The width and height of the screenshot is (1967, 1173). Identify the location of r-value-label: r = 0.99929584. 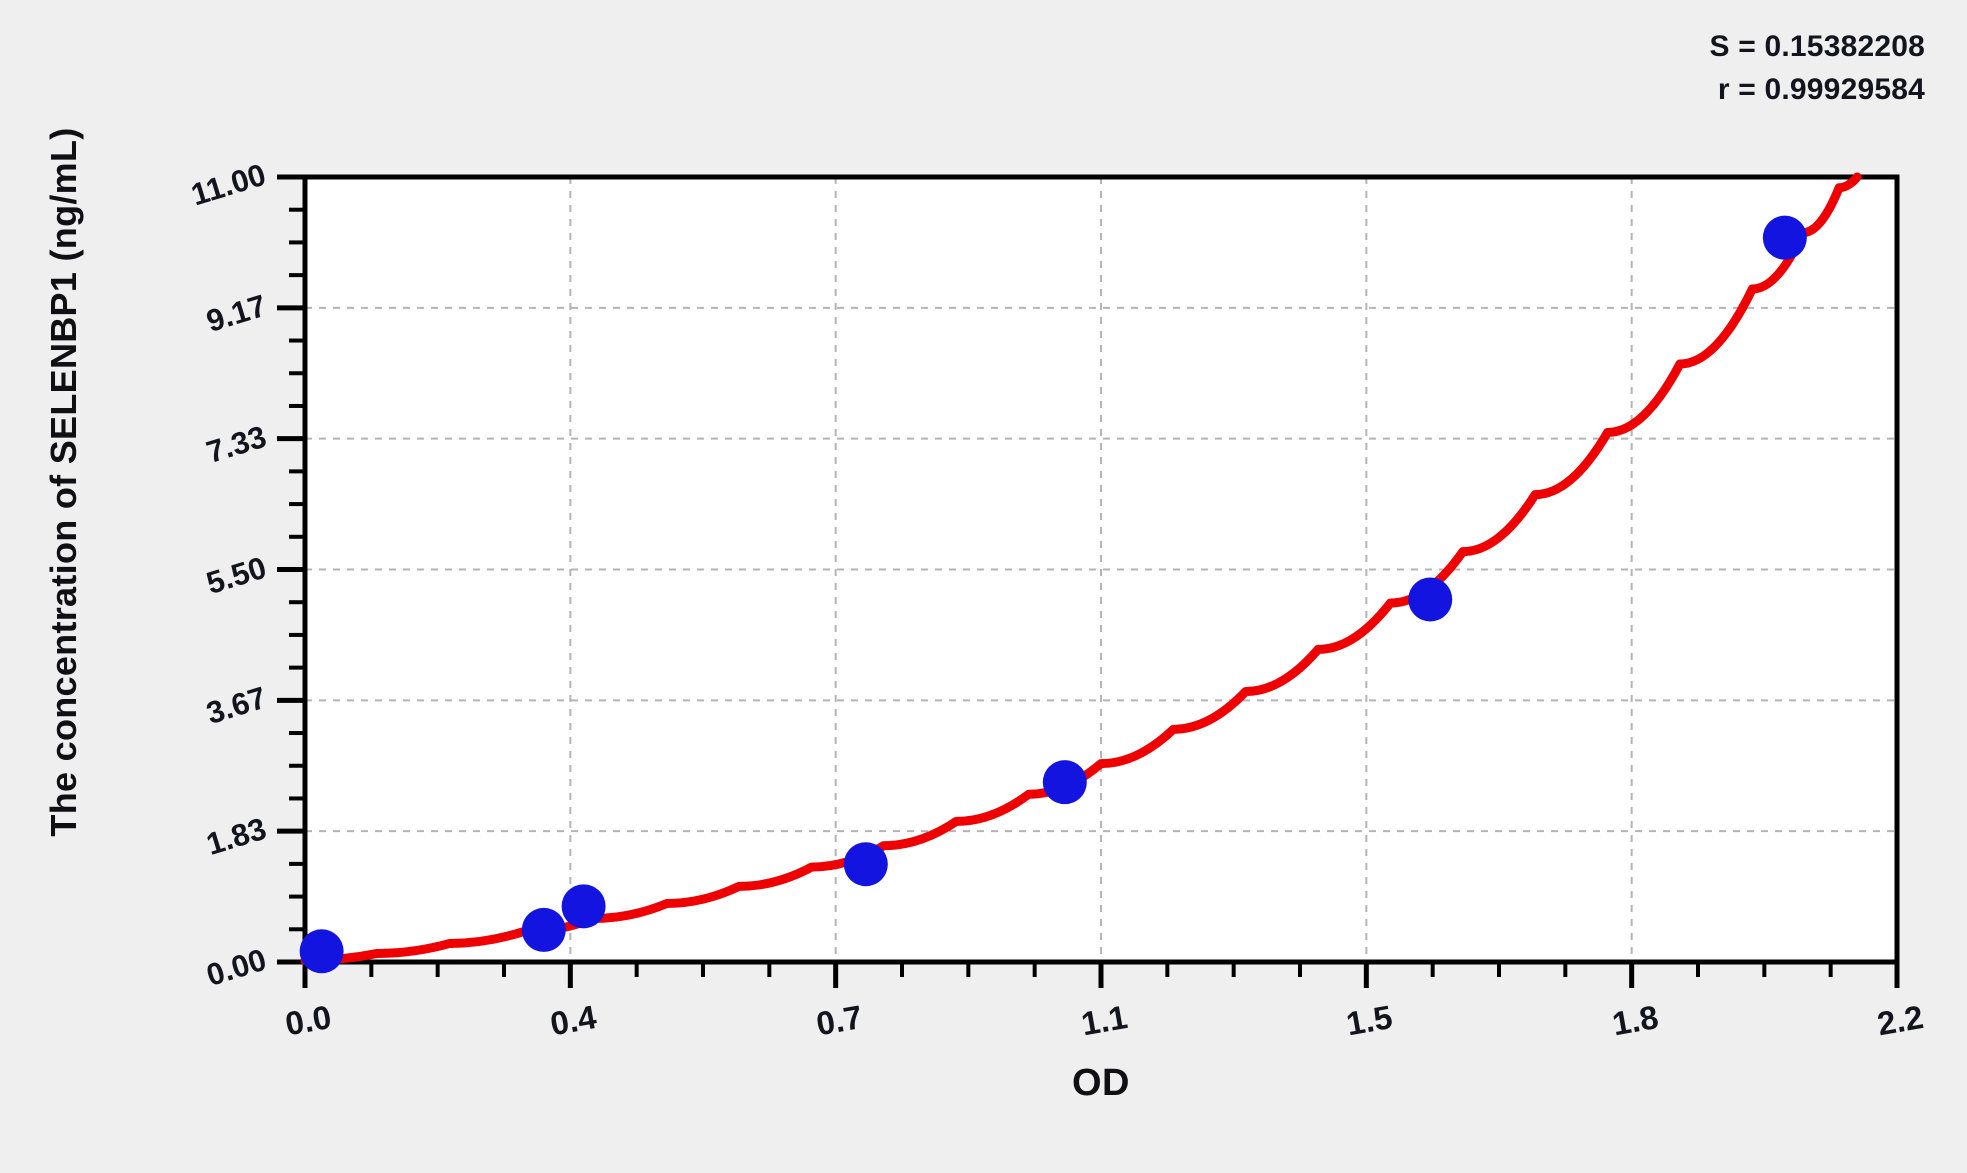
(1821, 89).